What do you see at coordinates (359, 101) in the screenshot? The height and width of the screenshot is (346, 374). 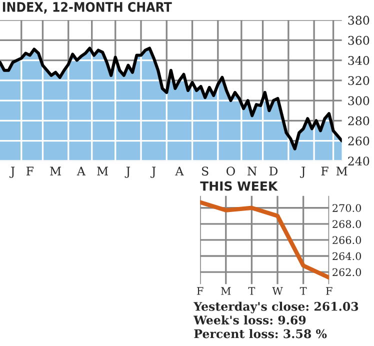 I see `y-tick-label: 300` at bounding box center [359, 101].